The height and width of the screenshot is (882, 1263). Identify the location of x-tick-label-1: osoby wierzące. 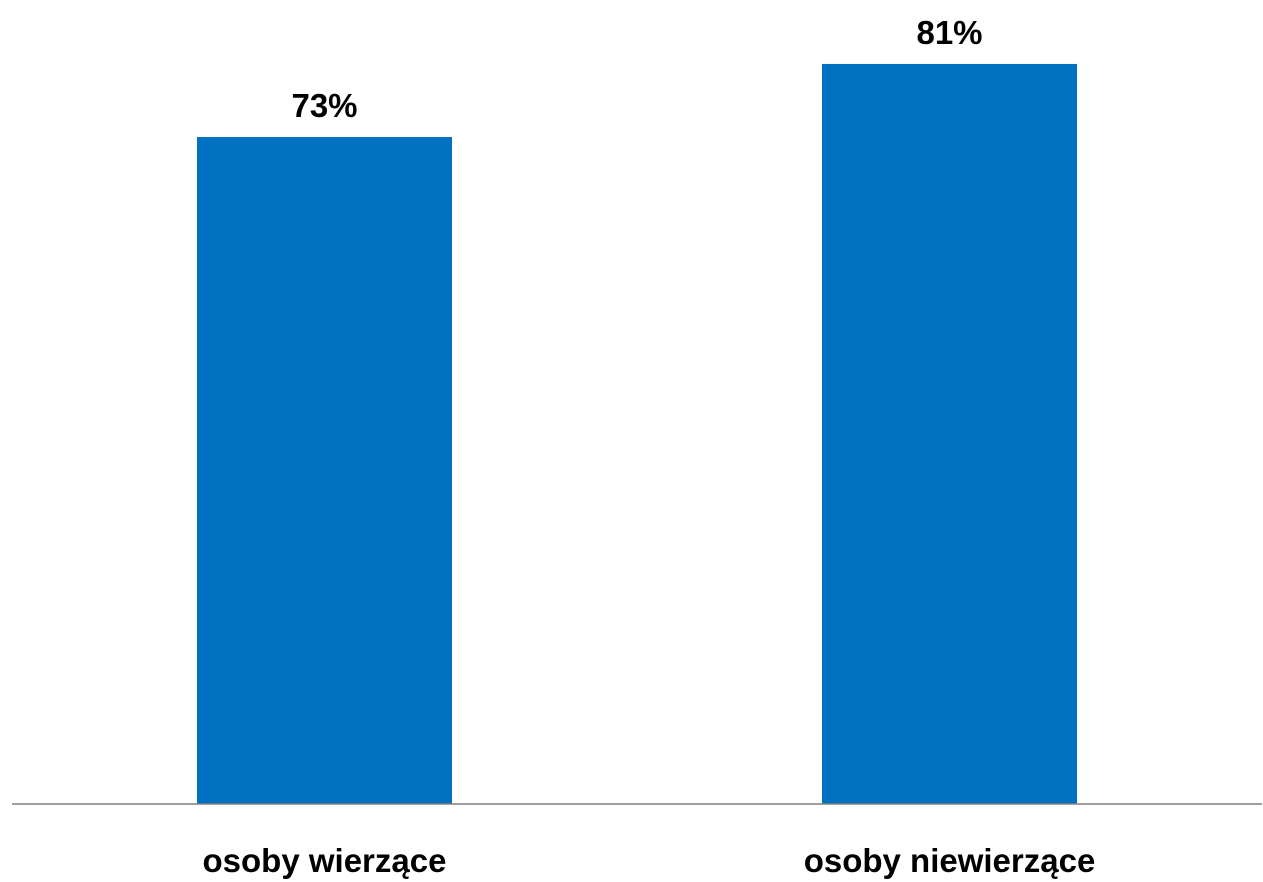
(325, 860).